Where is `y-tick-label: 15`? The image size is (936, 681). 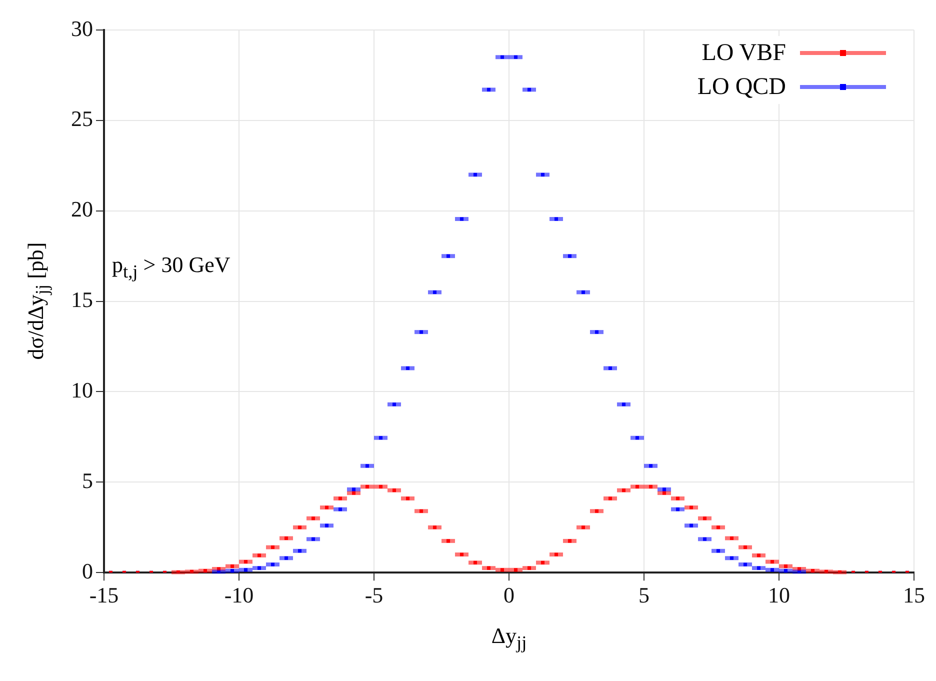
y-tick-label: 15 is located at coordinates (82, 299).